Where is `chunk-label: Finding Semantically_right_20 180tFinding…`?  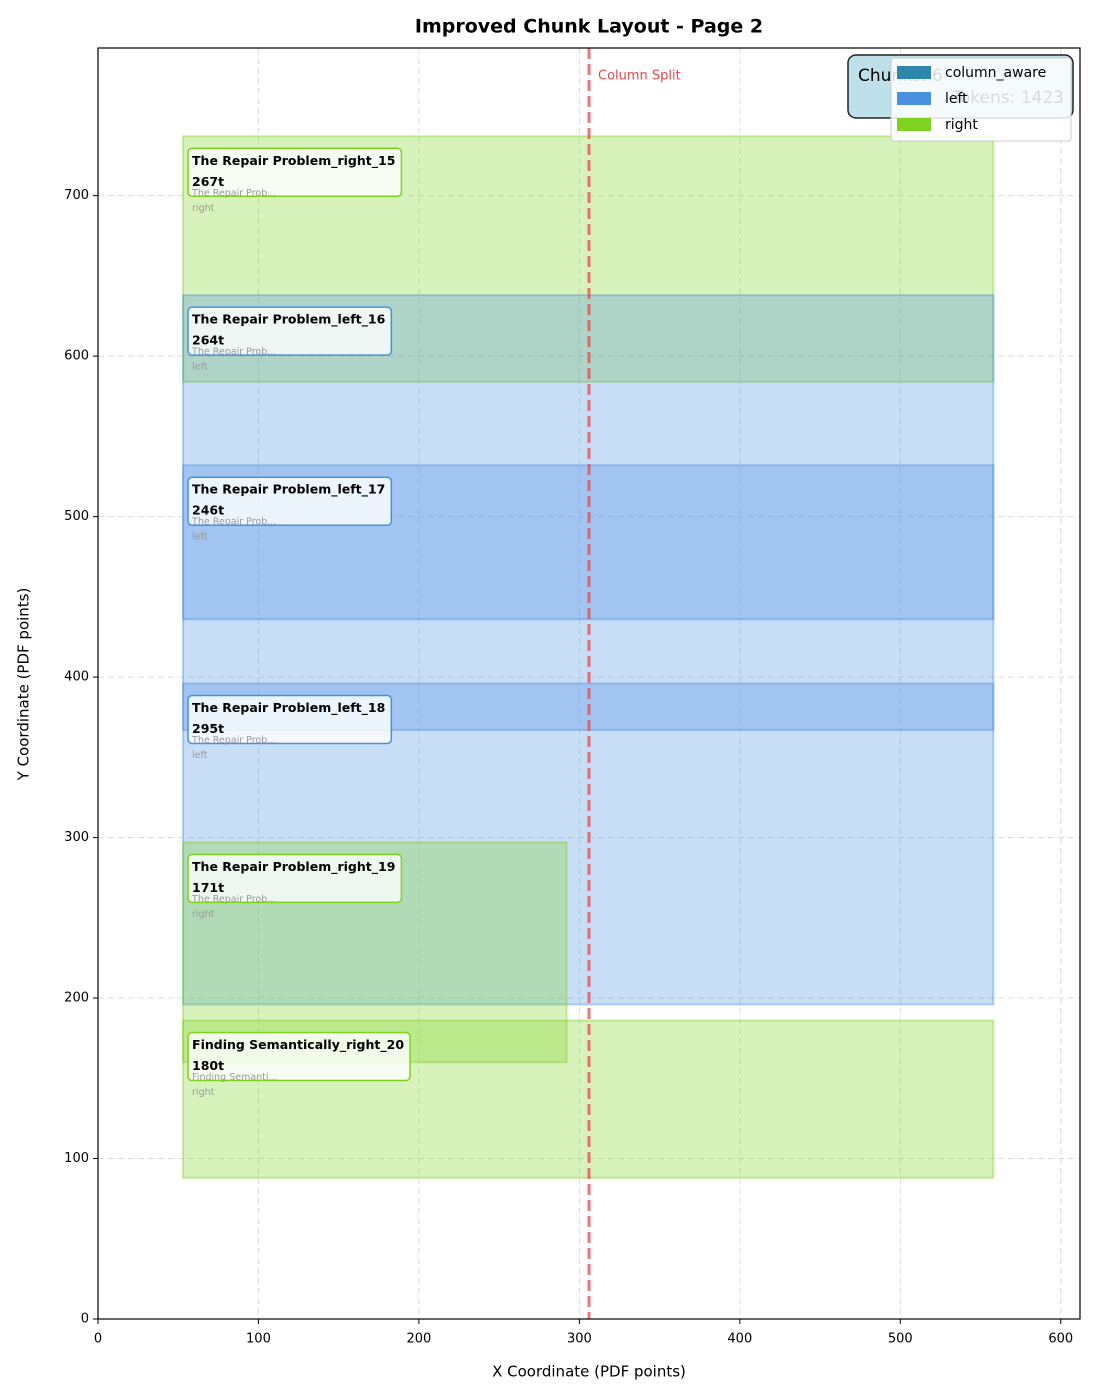 chunk-label: Finding Semantically_right_20 180tFinding… is located at coordinates (299, 1064).